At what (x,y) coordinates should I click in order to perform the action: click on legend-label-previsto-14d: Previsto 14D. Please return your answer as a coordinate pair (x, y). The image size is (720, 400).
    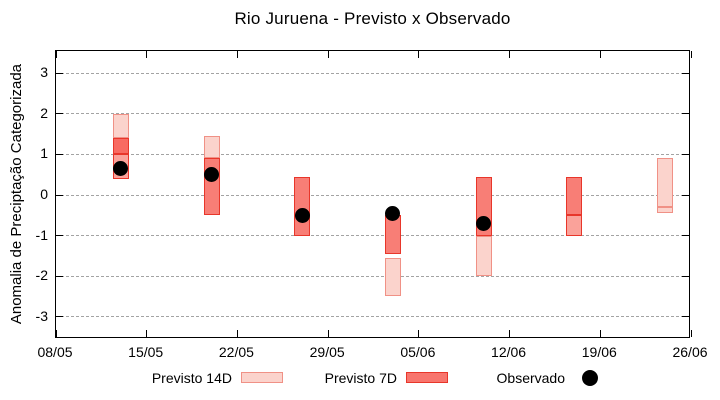
    Looking at the image, I should click on (191, 378).